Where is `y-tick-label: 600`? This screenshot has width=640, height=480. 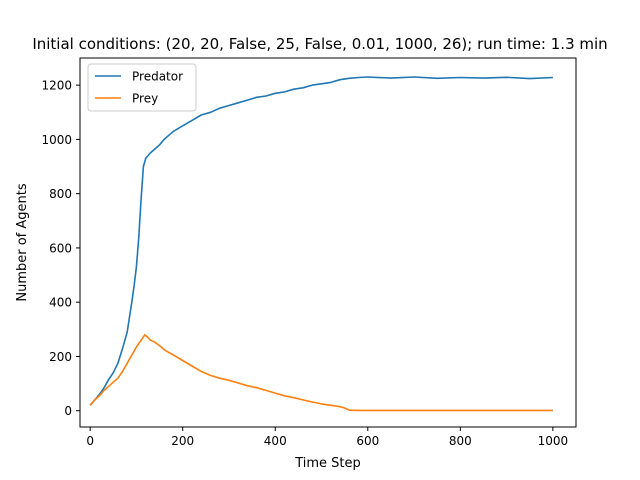
y-tick-label: 600 is located at coordinates (60, 248).